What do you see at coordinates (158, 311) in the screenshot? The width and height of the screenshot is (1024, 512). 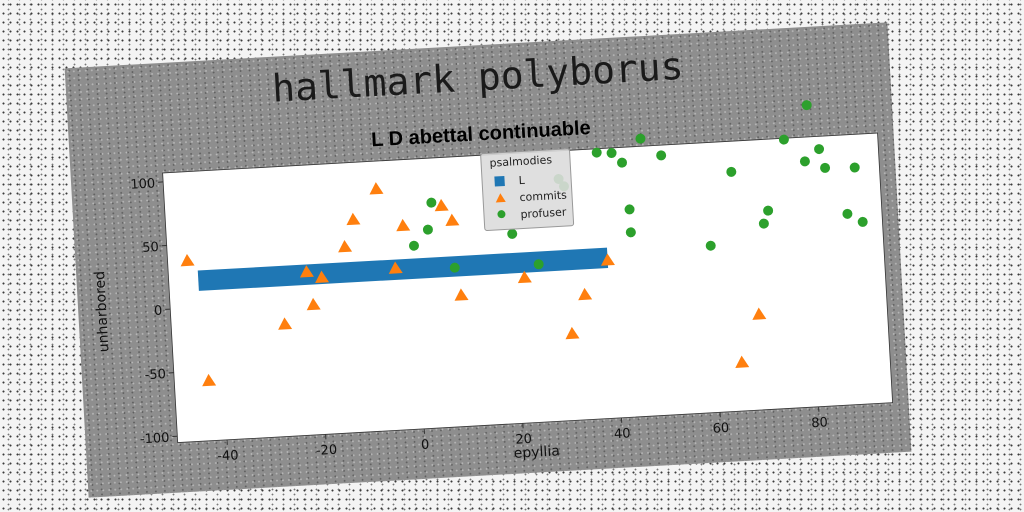 I see `y-tick-label: 0` at bounding box center [158, 311].